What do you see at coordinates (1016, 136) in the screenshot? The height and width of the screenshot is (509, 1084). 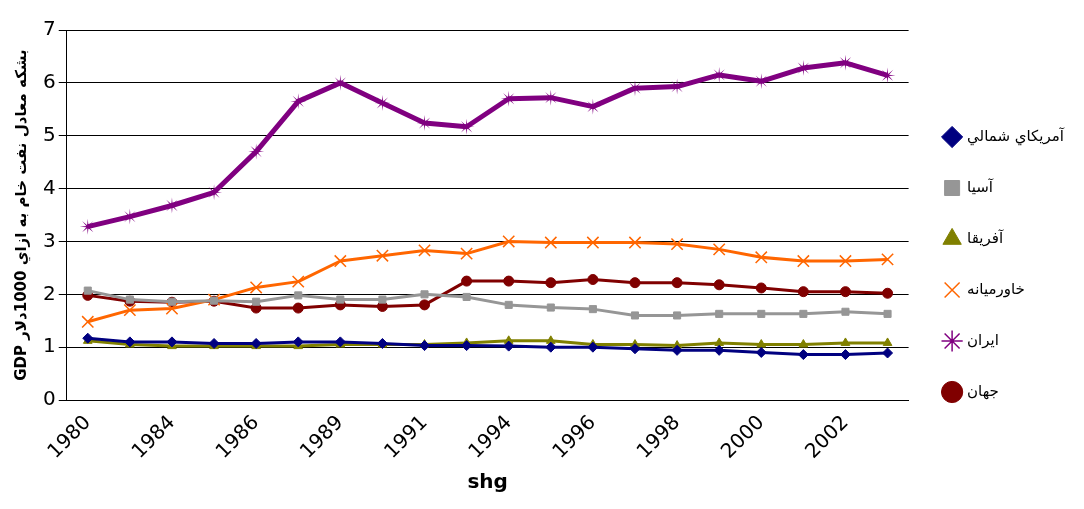 I see `legend-label: آمريکاي شمالي` at bounding box center [1016, 136].